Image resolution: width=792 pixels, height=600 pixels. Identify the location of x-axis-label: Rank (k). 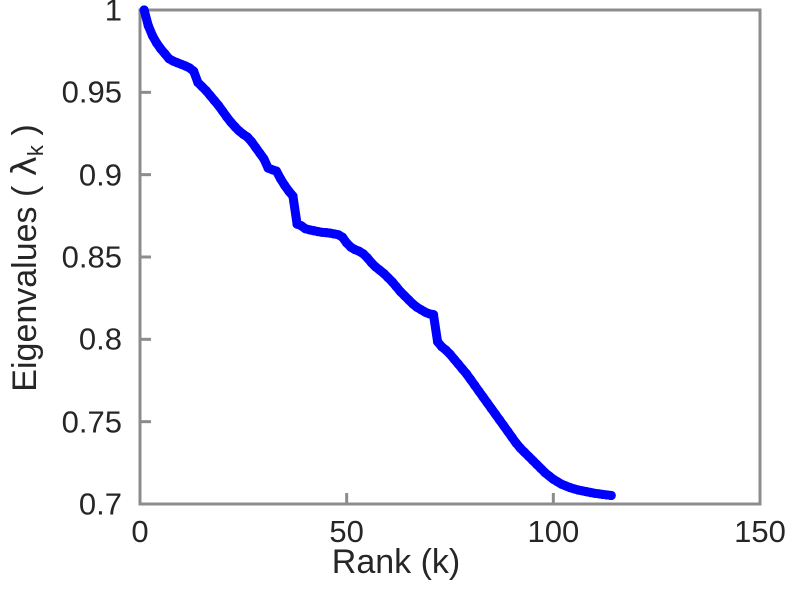
(396, 562).